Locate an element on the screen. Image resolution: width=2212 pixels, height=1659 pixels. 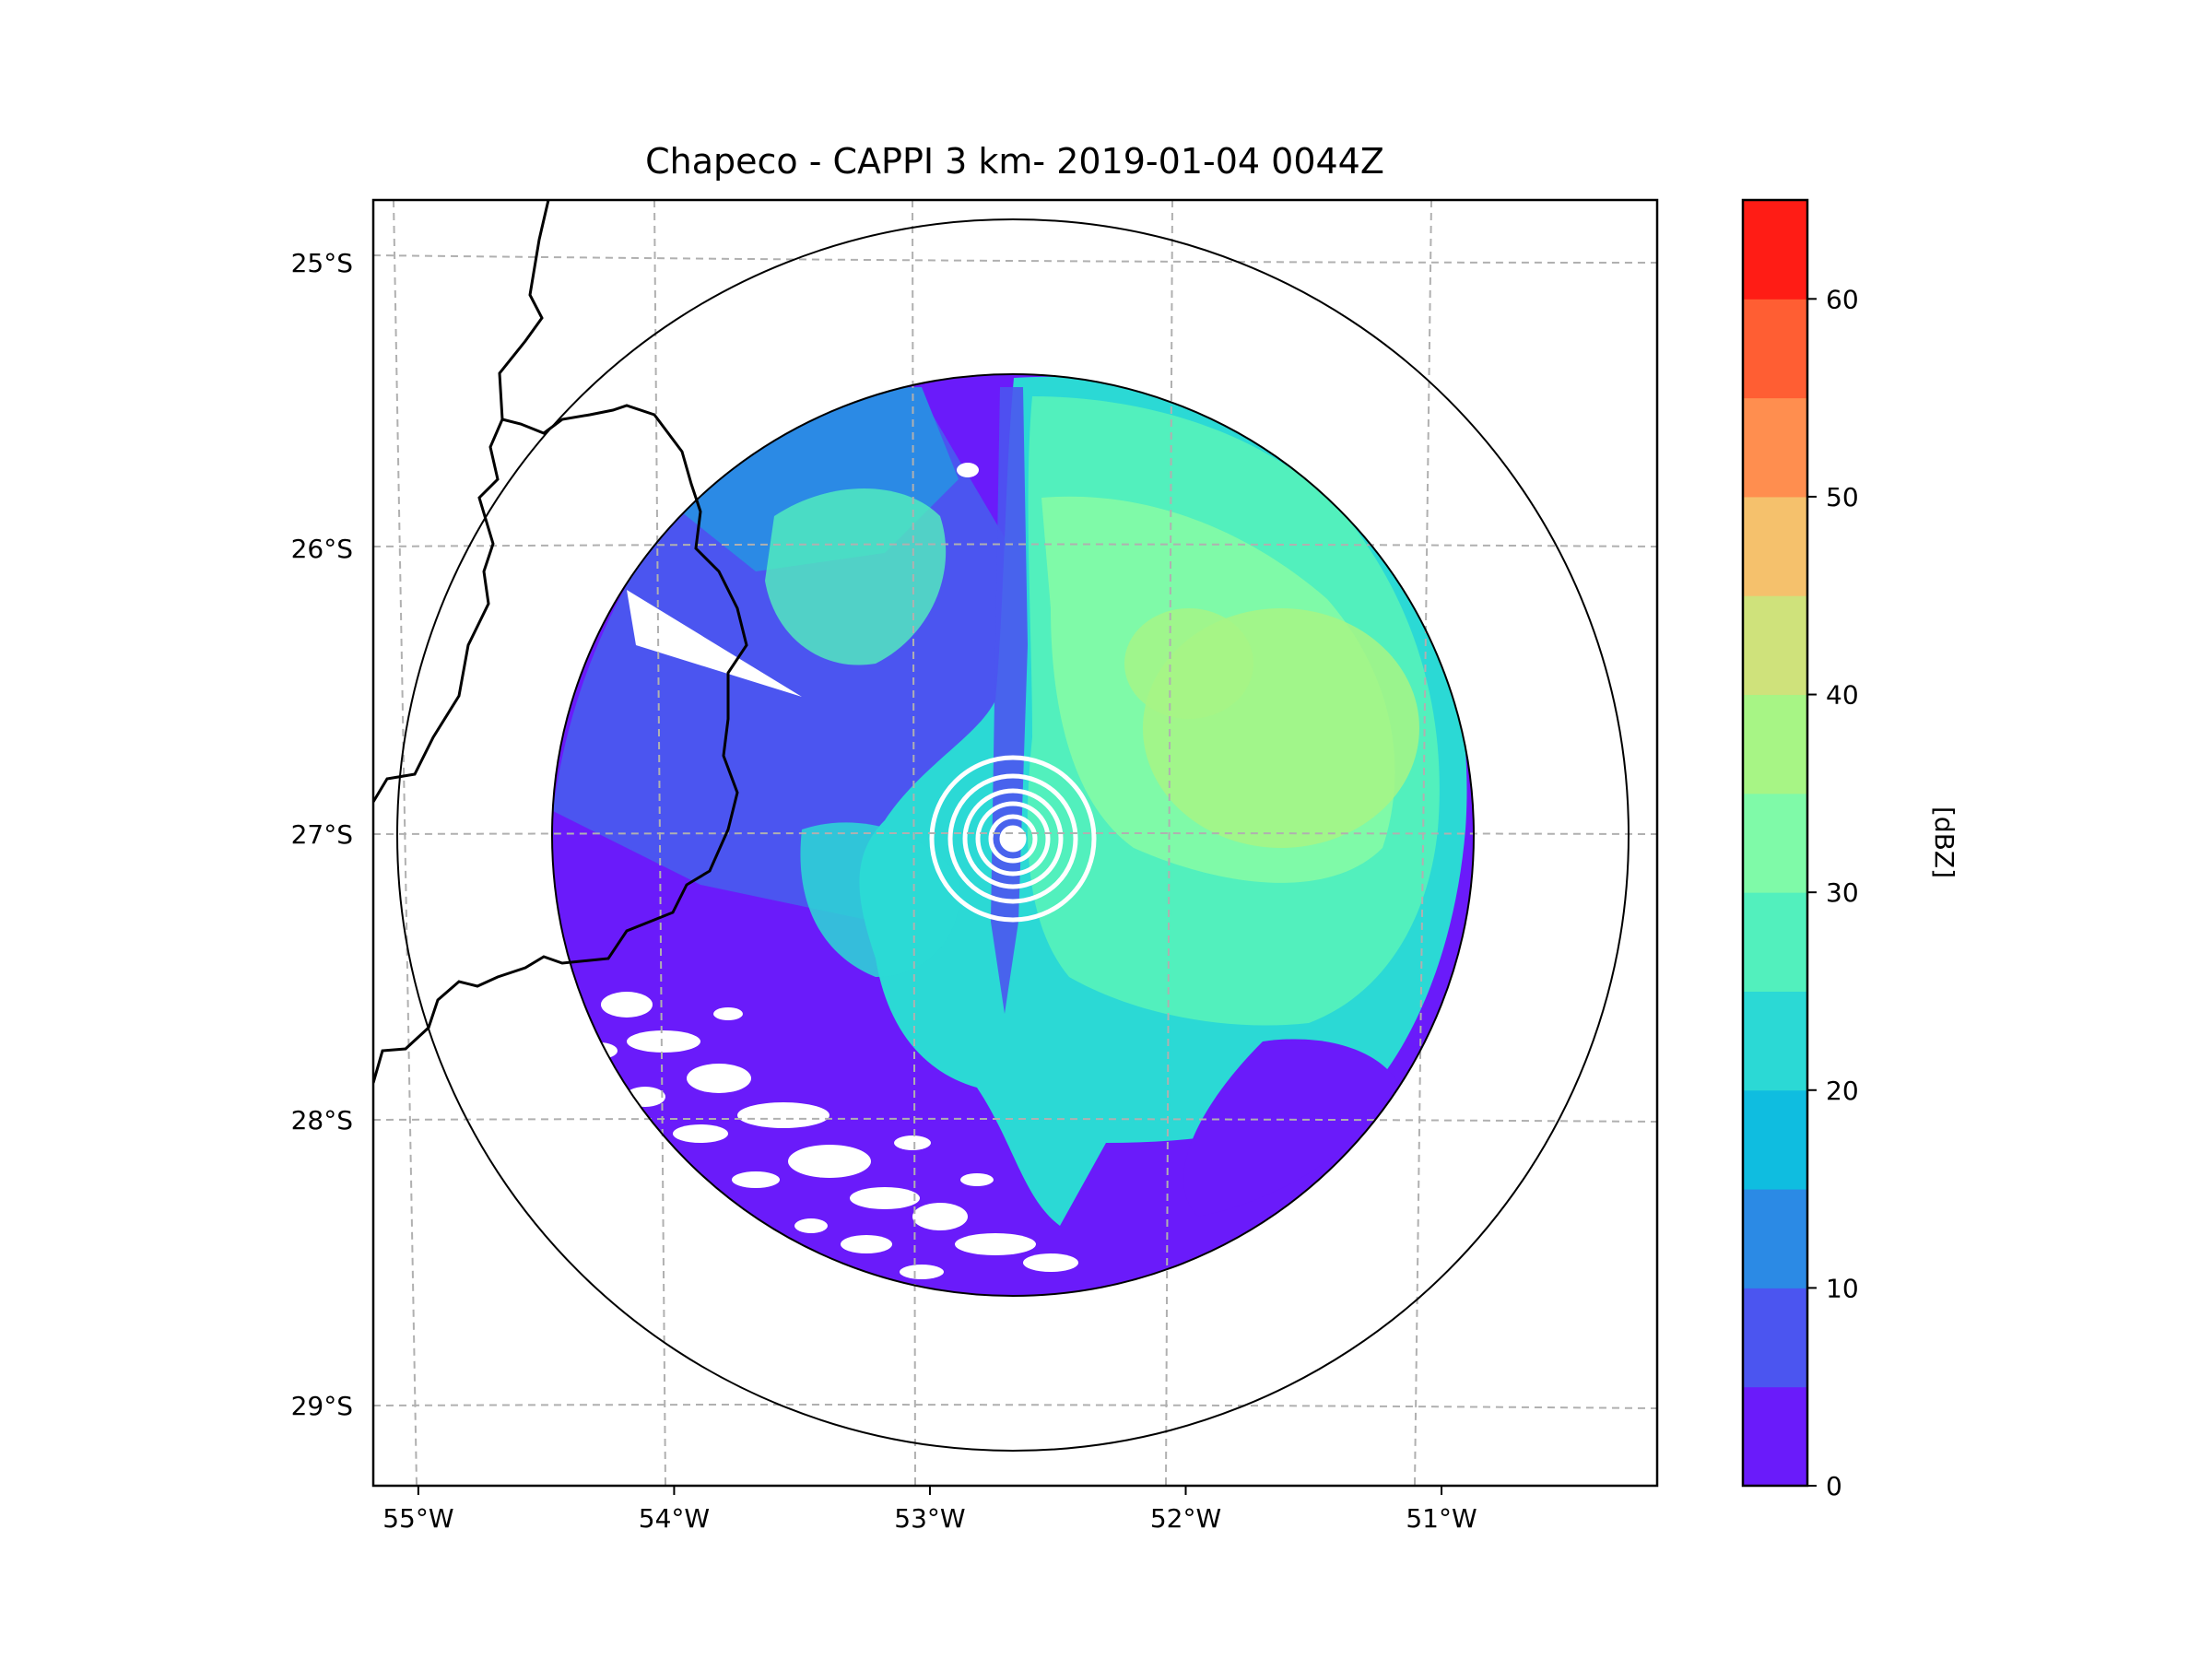
colorbar-tick-label: 0 is located at coordinates (1834, 1486).